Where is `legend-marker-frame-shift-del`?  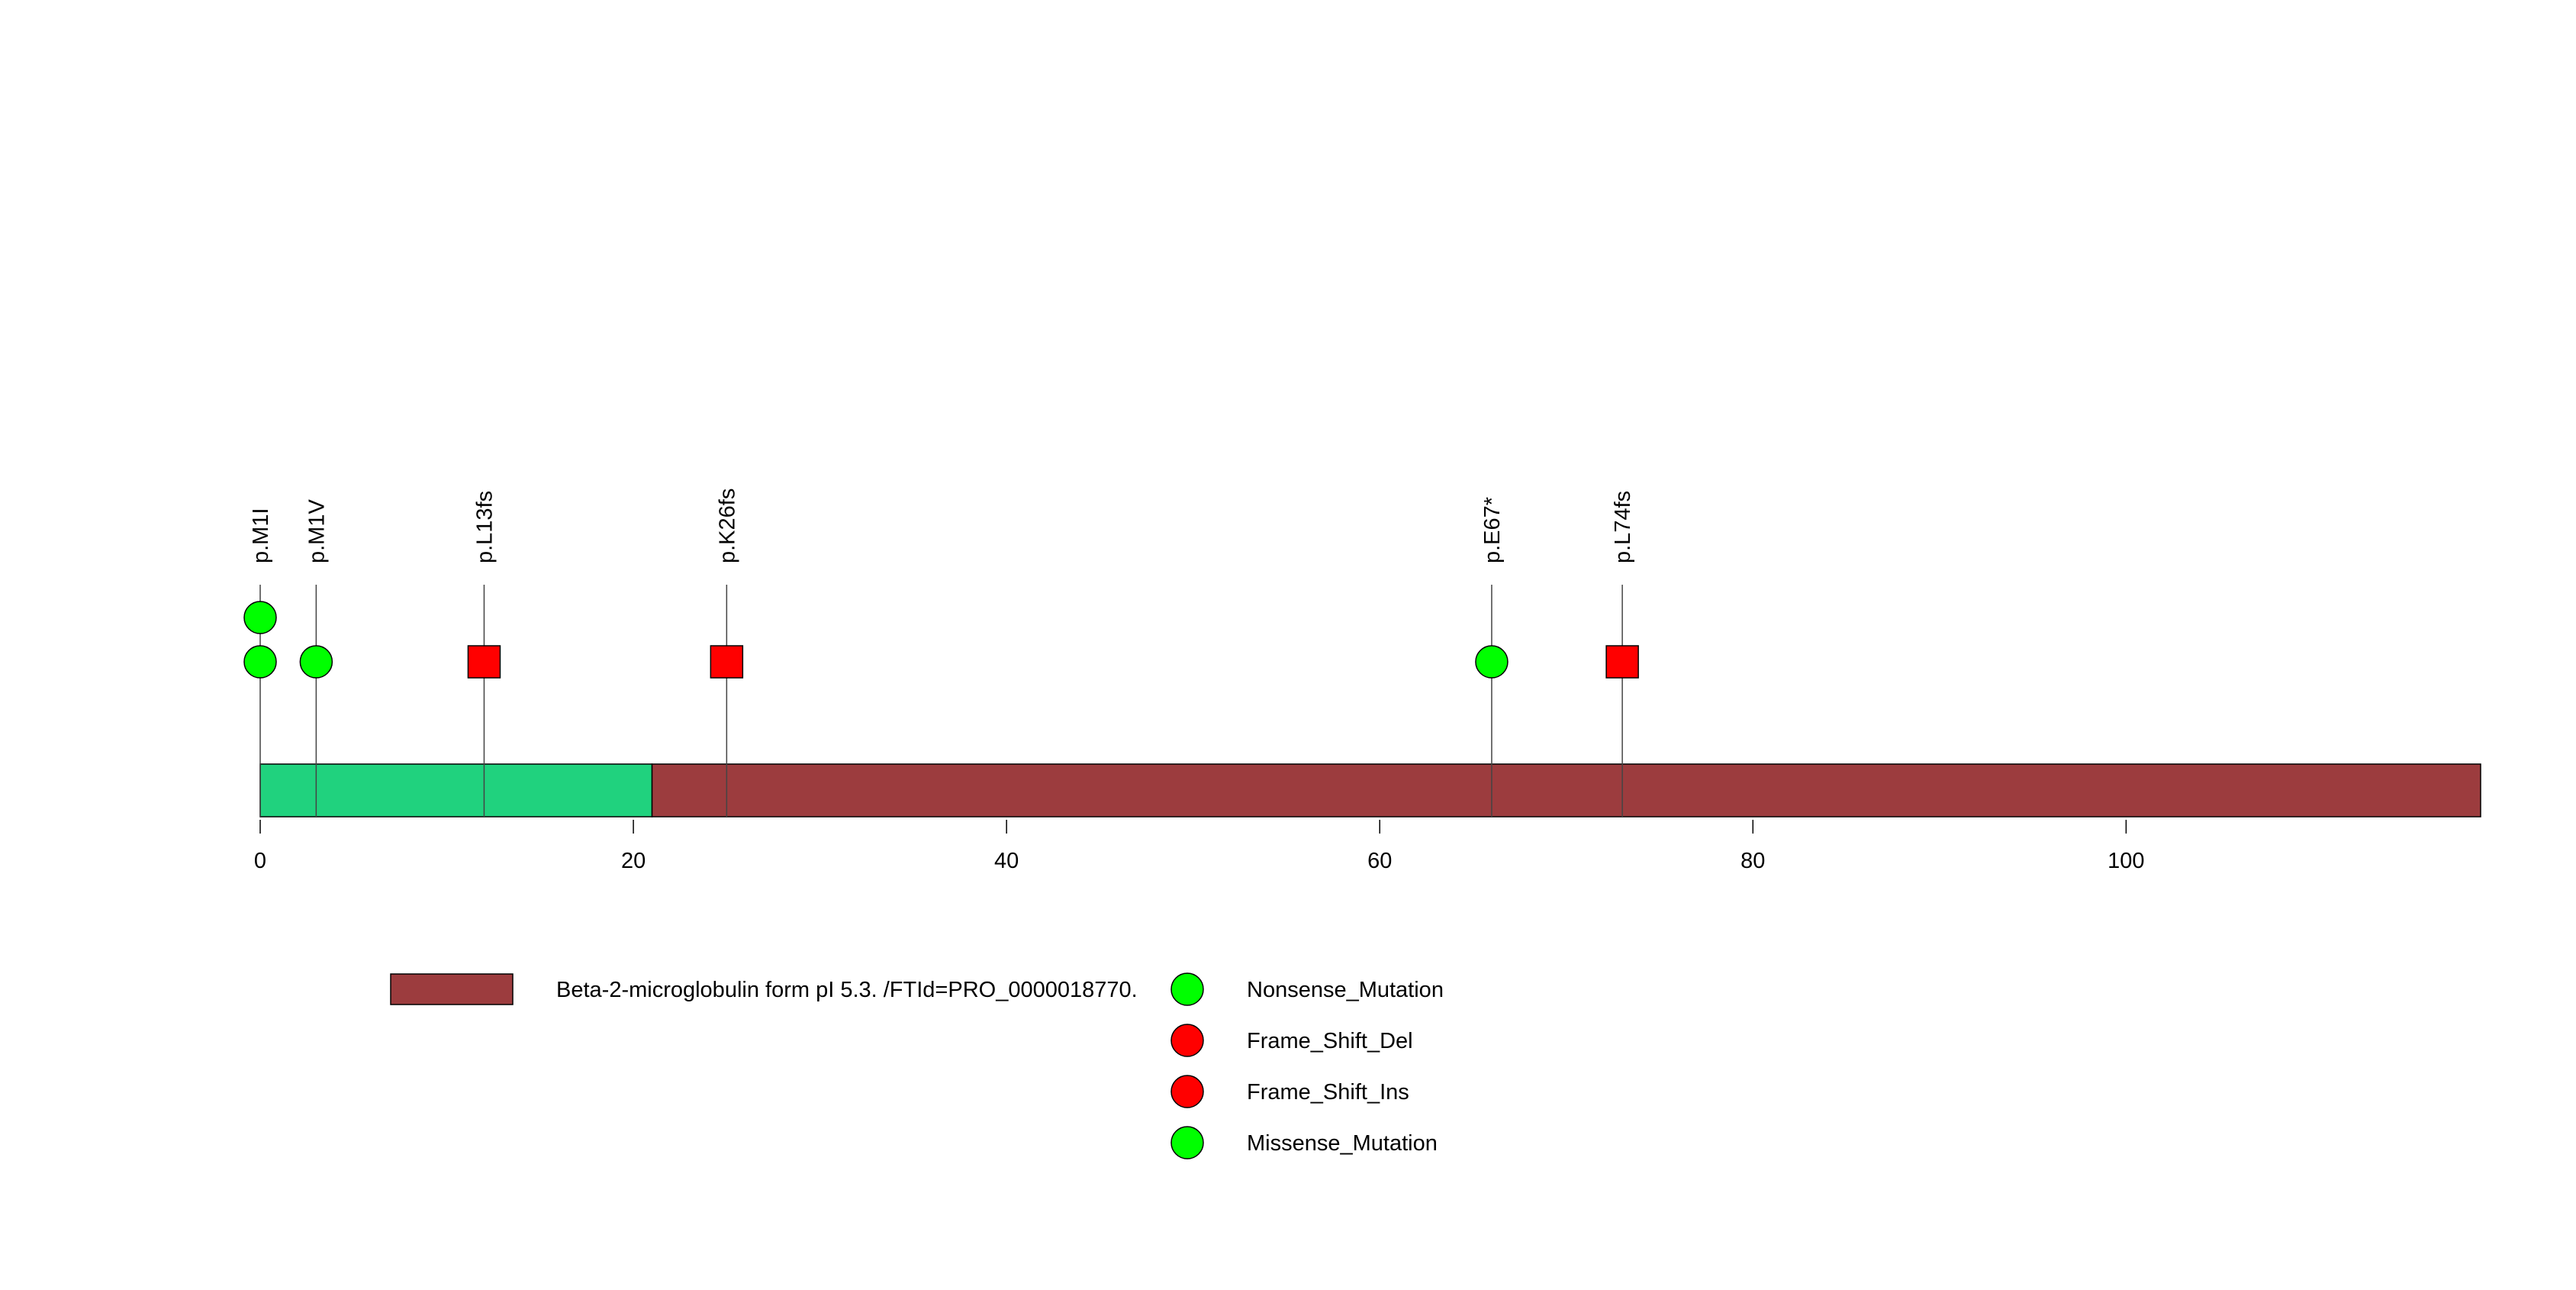
legend-marker-frame-shift-del is located at coordinates (1187, 1040).